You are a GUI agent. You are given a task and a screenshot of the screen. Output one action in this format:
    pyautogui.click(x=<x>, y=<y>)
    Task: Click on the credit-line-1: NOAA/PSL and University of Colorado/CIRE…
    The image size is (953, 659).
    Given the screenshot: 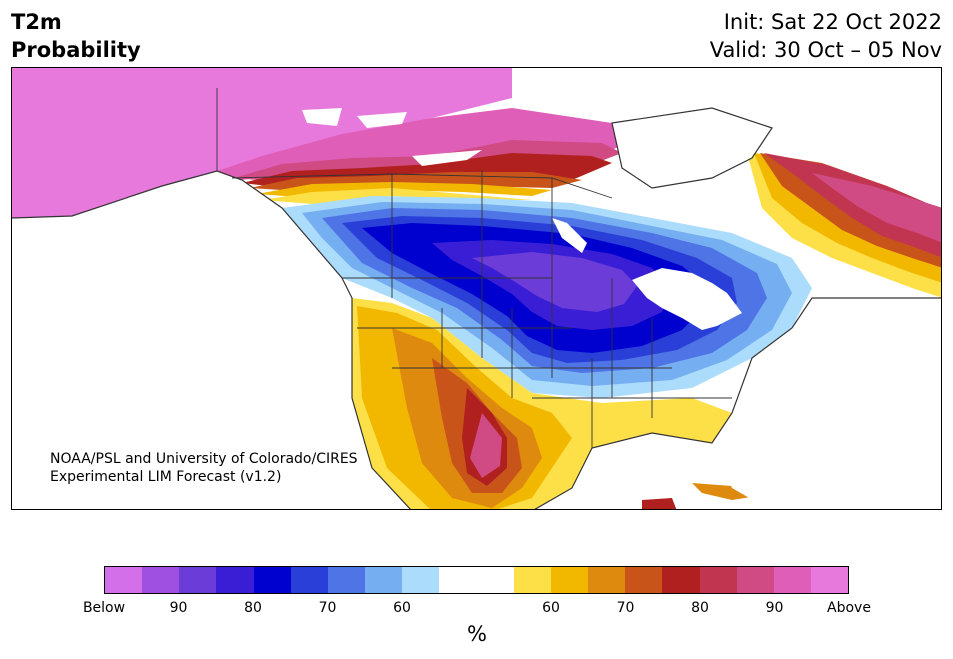 What is the action you would take?
    pyautogui.click(x=204, y=459)
    